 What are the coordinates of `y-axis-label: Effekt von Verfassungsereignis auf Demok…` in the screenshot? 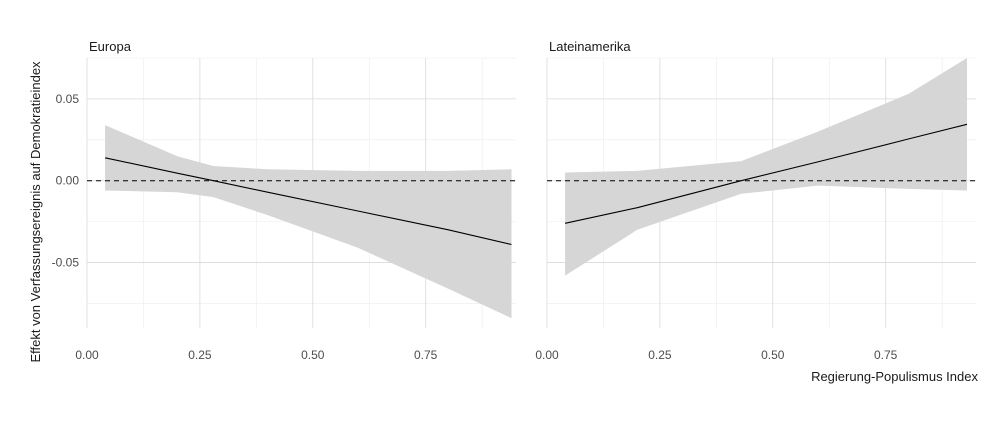 It's located at (35, 212).